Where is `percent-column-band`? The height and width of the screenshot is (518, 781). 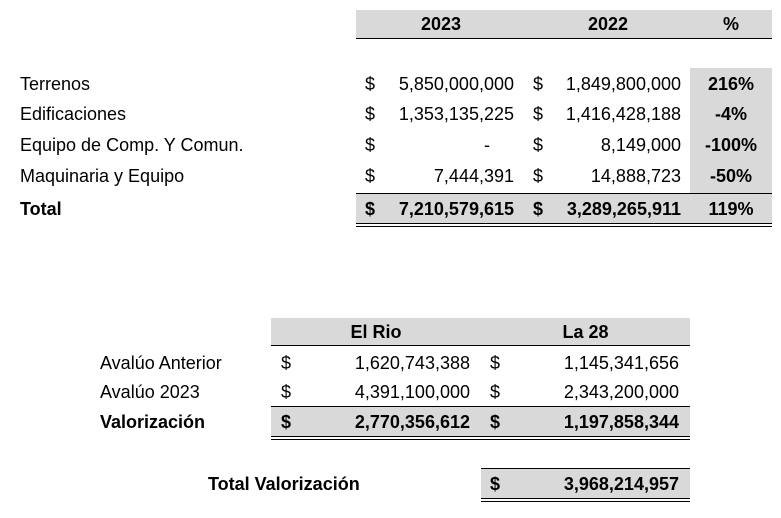 percent-column-band is located at coordinates (731, 130).